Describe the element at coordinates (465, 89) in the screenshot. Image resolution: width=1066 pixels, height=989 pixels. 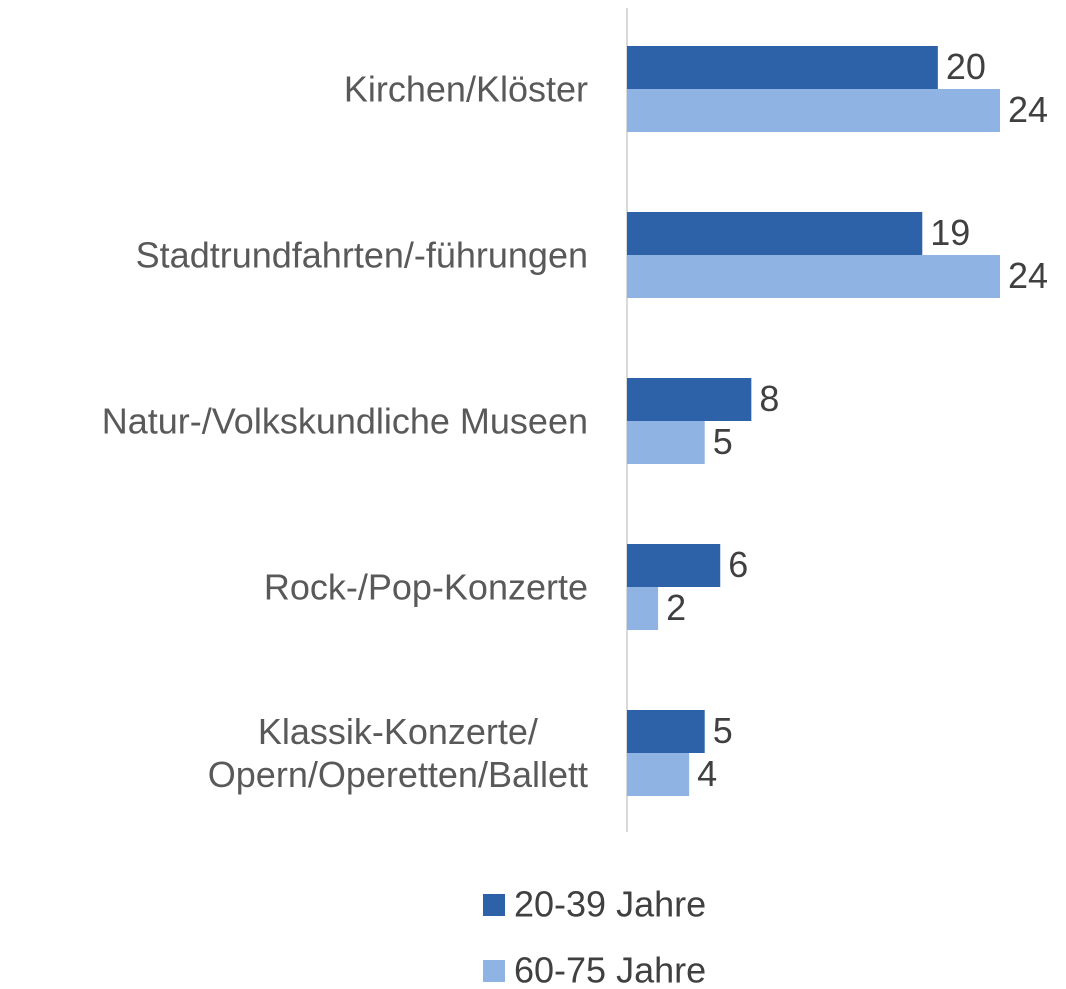
I see `category-label: Kirchen/Klöster` at that location.